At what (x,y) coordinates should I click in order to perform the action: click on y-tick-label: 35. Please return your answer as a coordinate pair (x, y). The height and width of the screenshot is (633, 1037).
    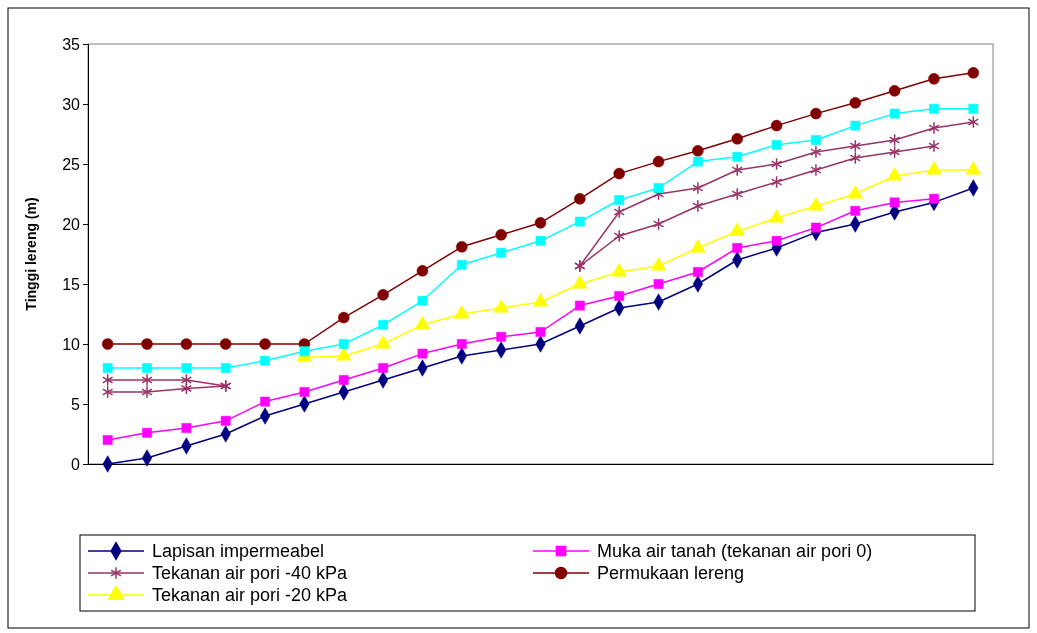
    Looking at the image, I should click on (71, 44).